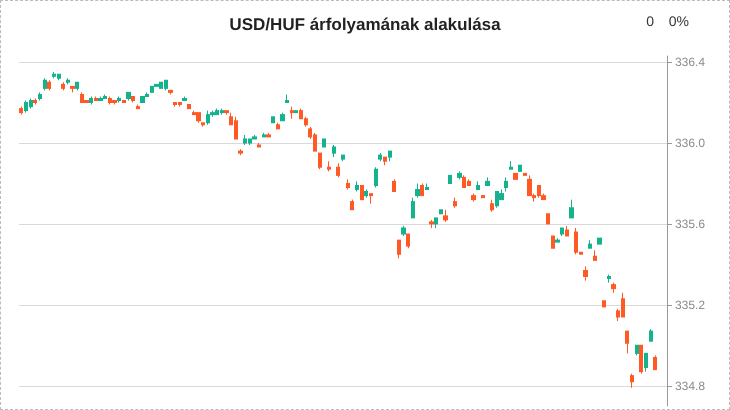 Image resolution: width=730 pixels, height=410 pixels. Describe the element at coordinates (690, 143) in the screenshot. I see `y-tick-label: 336.0` at that location.